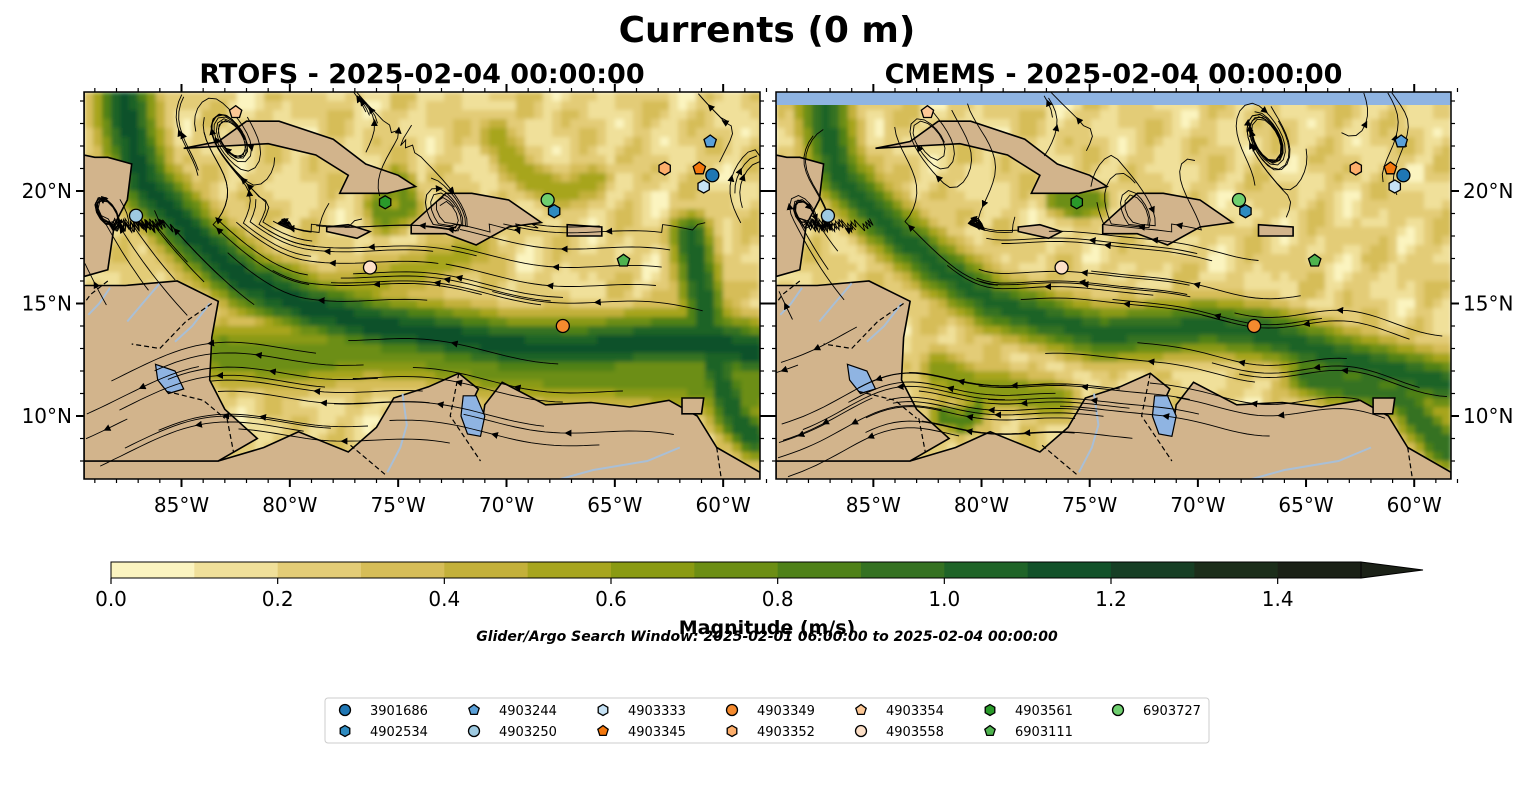 This screenshot has height=802, width=1535. I want to click on legend-label: 4903349, so click(786, 711).